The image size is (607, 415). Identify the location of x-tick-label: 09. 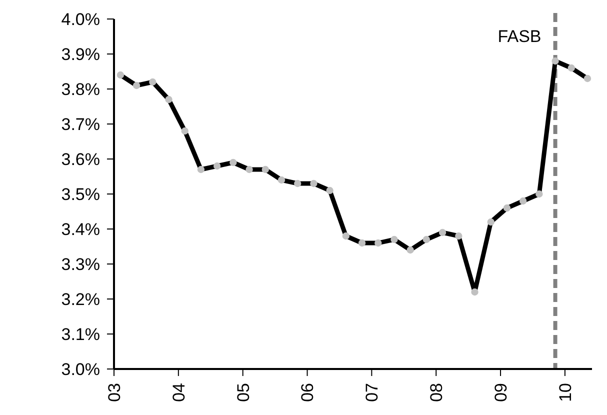
(500, 392).